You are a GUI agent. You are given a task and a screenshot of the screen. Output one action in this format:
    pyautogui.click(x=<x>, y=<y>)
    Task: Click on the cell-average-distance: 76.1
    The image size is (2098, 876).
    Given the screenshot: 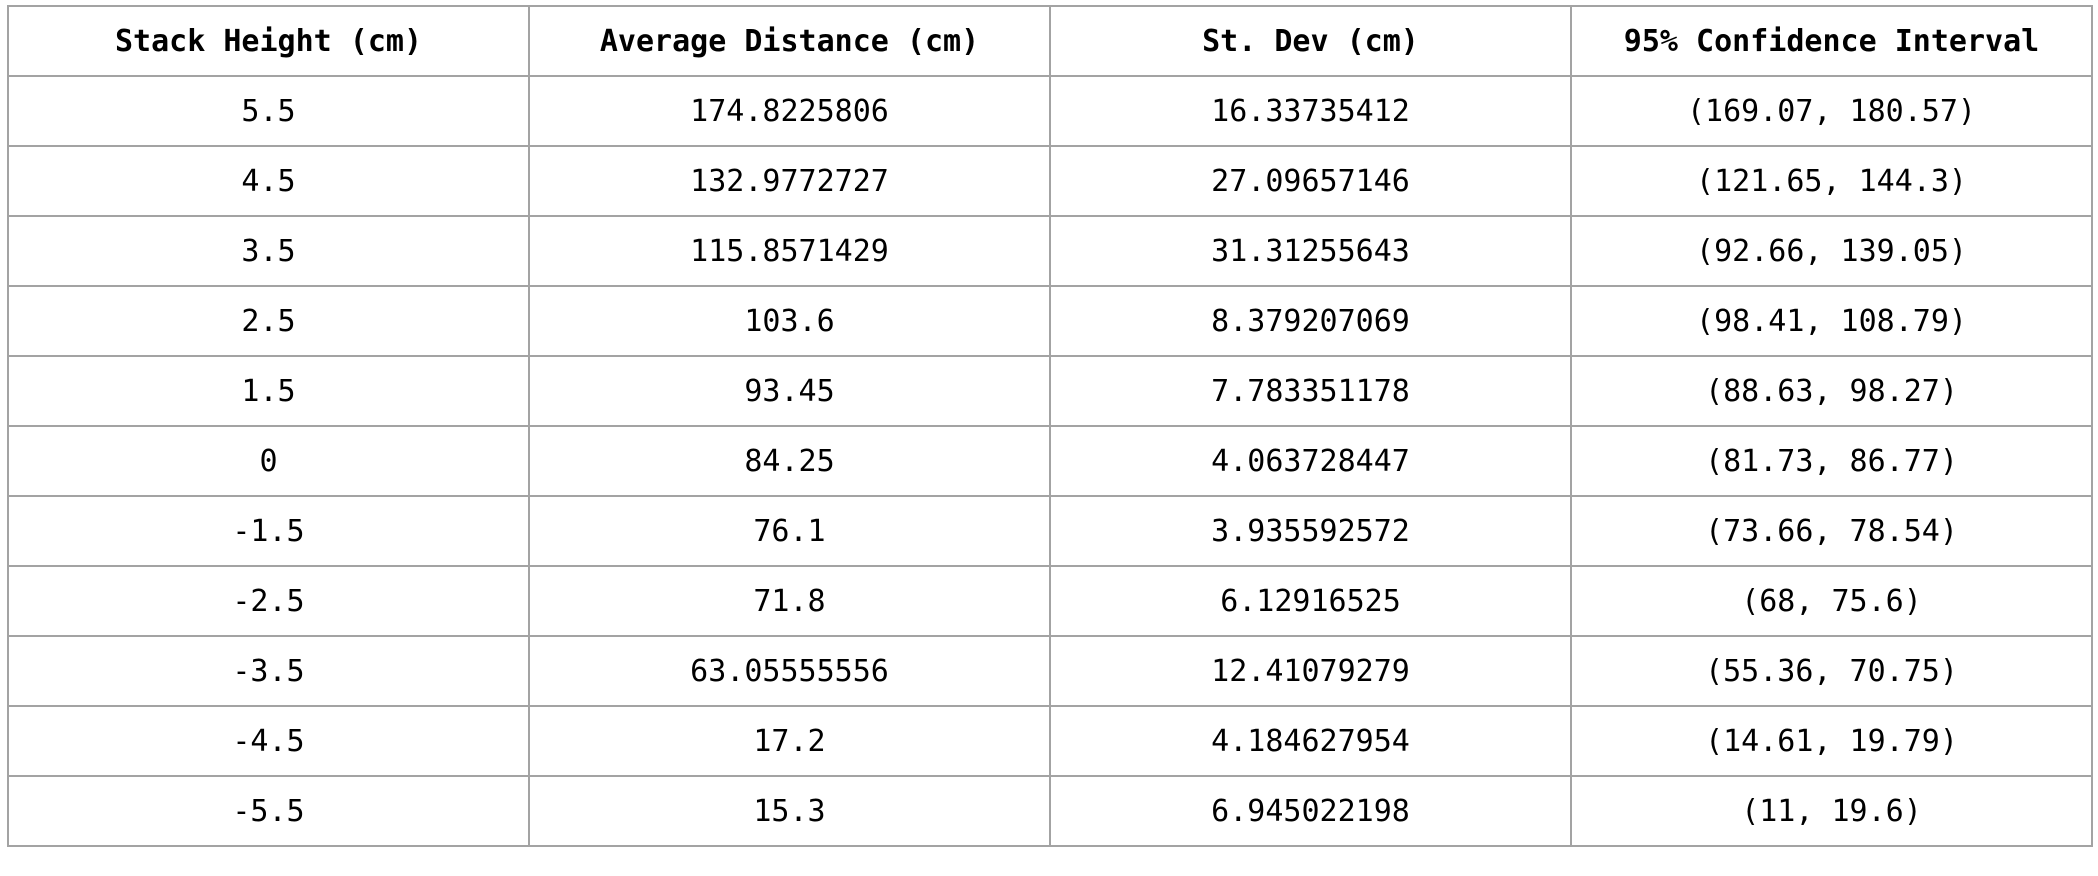 What is the action you would take?
    pyautogui.click(x=789, y=531)
    